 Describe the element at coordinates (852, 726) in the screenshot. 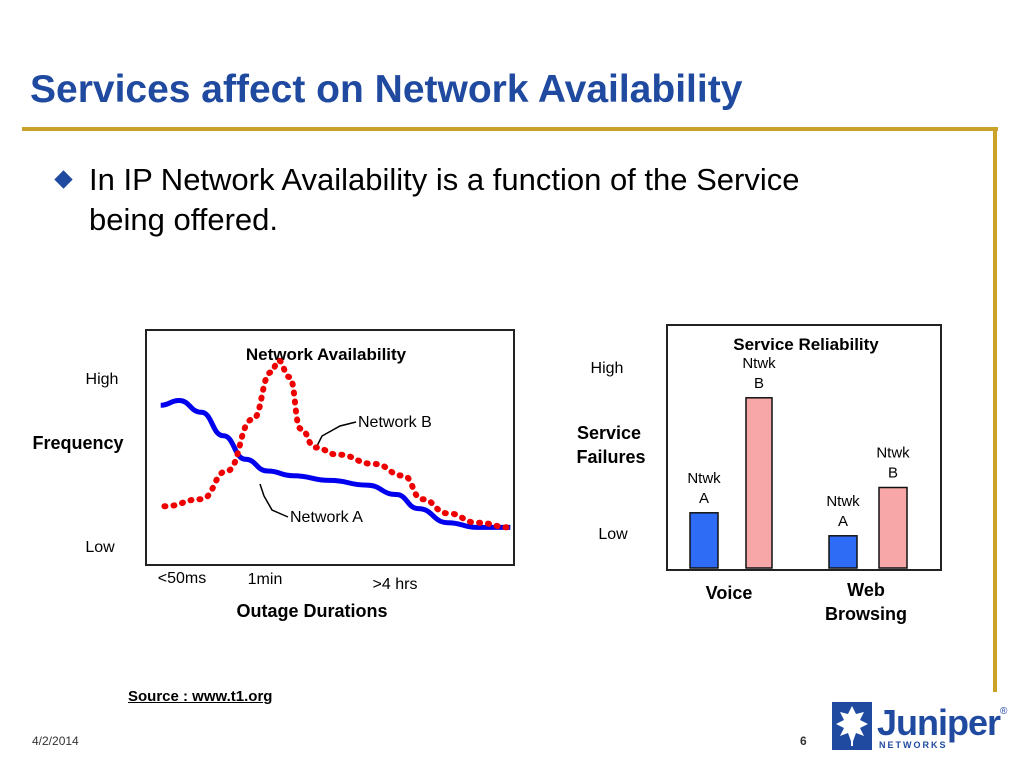

I see `juniper-leaf-icon` at that location.